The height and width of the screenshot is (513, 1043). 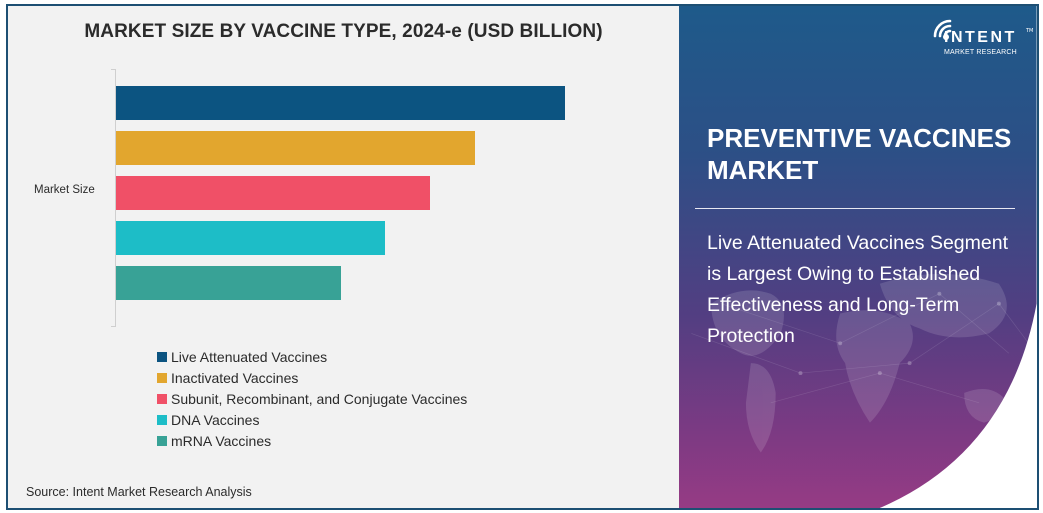 I want to click on y-axis-line, so click(x=115, y=197).